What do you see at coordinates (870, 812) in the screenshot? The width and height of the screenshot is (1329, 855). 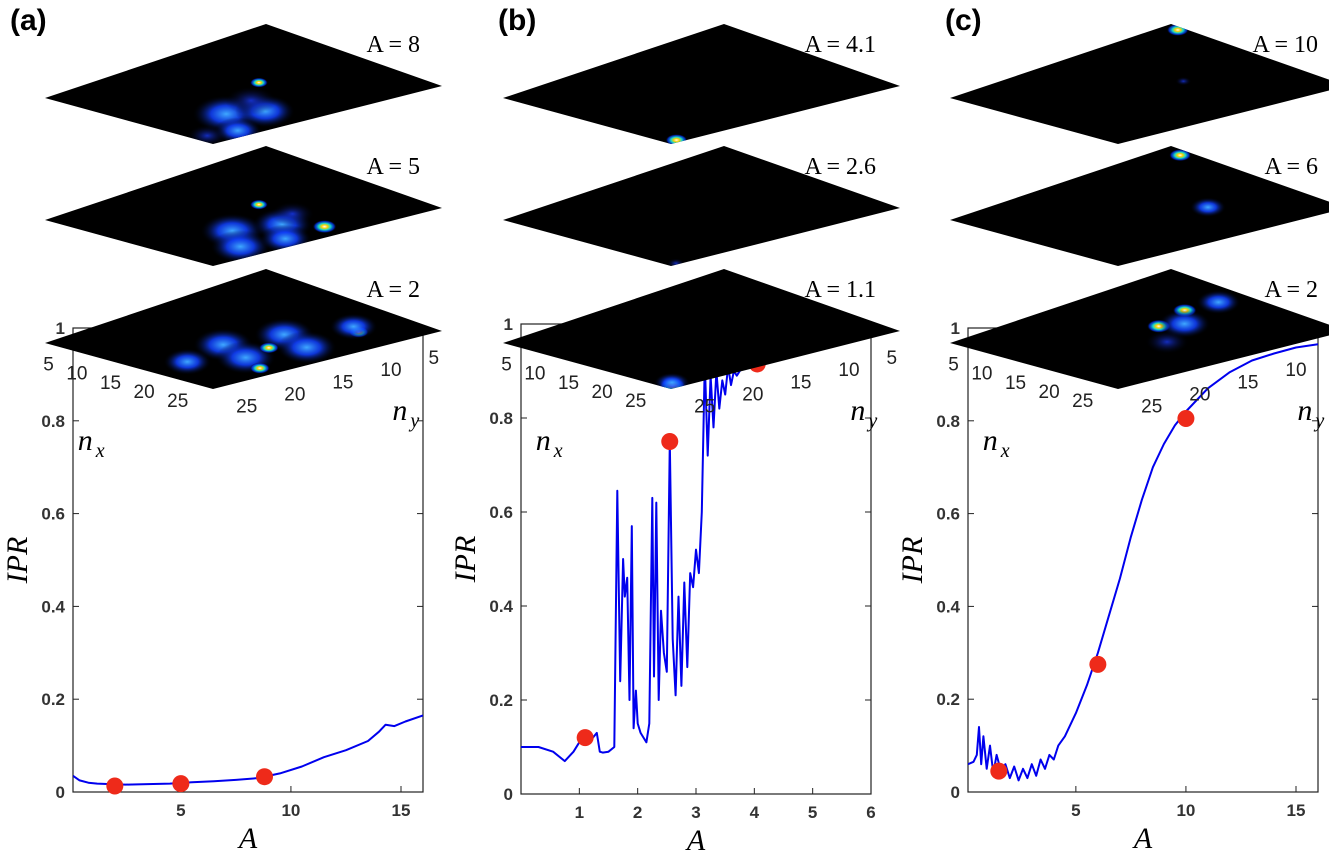 I see `x-tick-label: 6` at bounding box center [870, 812].